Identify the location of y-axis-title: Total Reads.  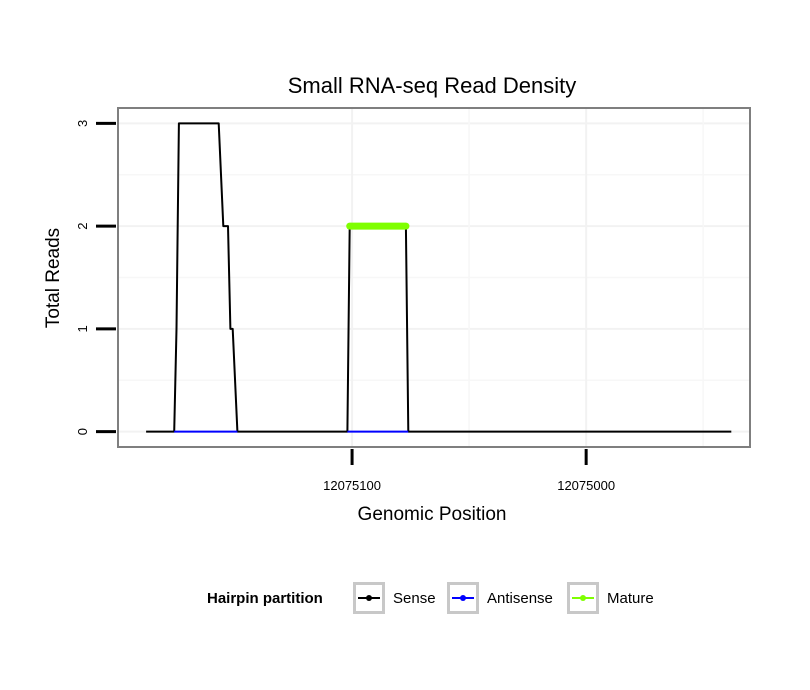
(53, 278).